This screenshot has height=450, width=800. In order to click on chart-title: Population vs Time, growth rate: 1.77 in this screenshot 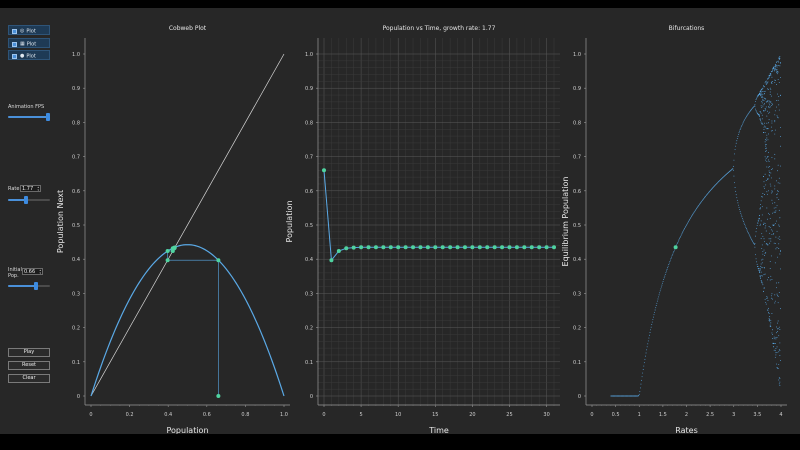, I will do `click(439, 28)`.